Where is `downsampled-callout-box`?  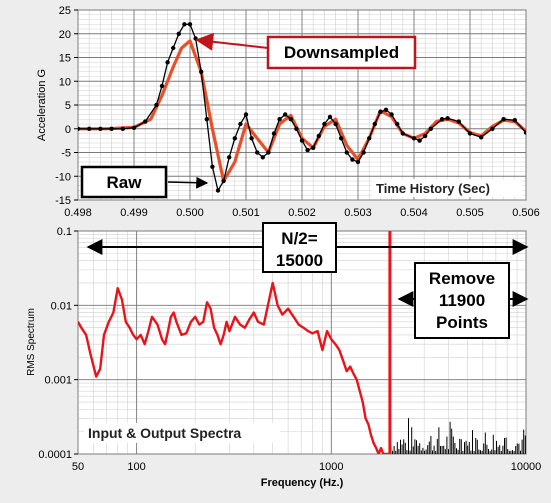
downsampled-callout-box is located at coordinates (341, 52).